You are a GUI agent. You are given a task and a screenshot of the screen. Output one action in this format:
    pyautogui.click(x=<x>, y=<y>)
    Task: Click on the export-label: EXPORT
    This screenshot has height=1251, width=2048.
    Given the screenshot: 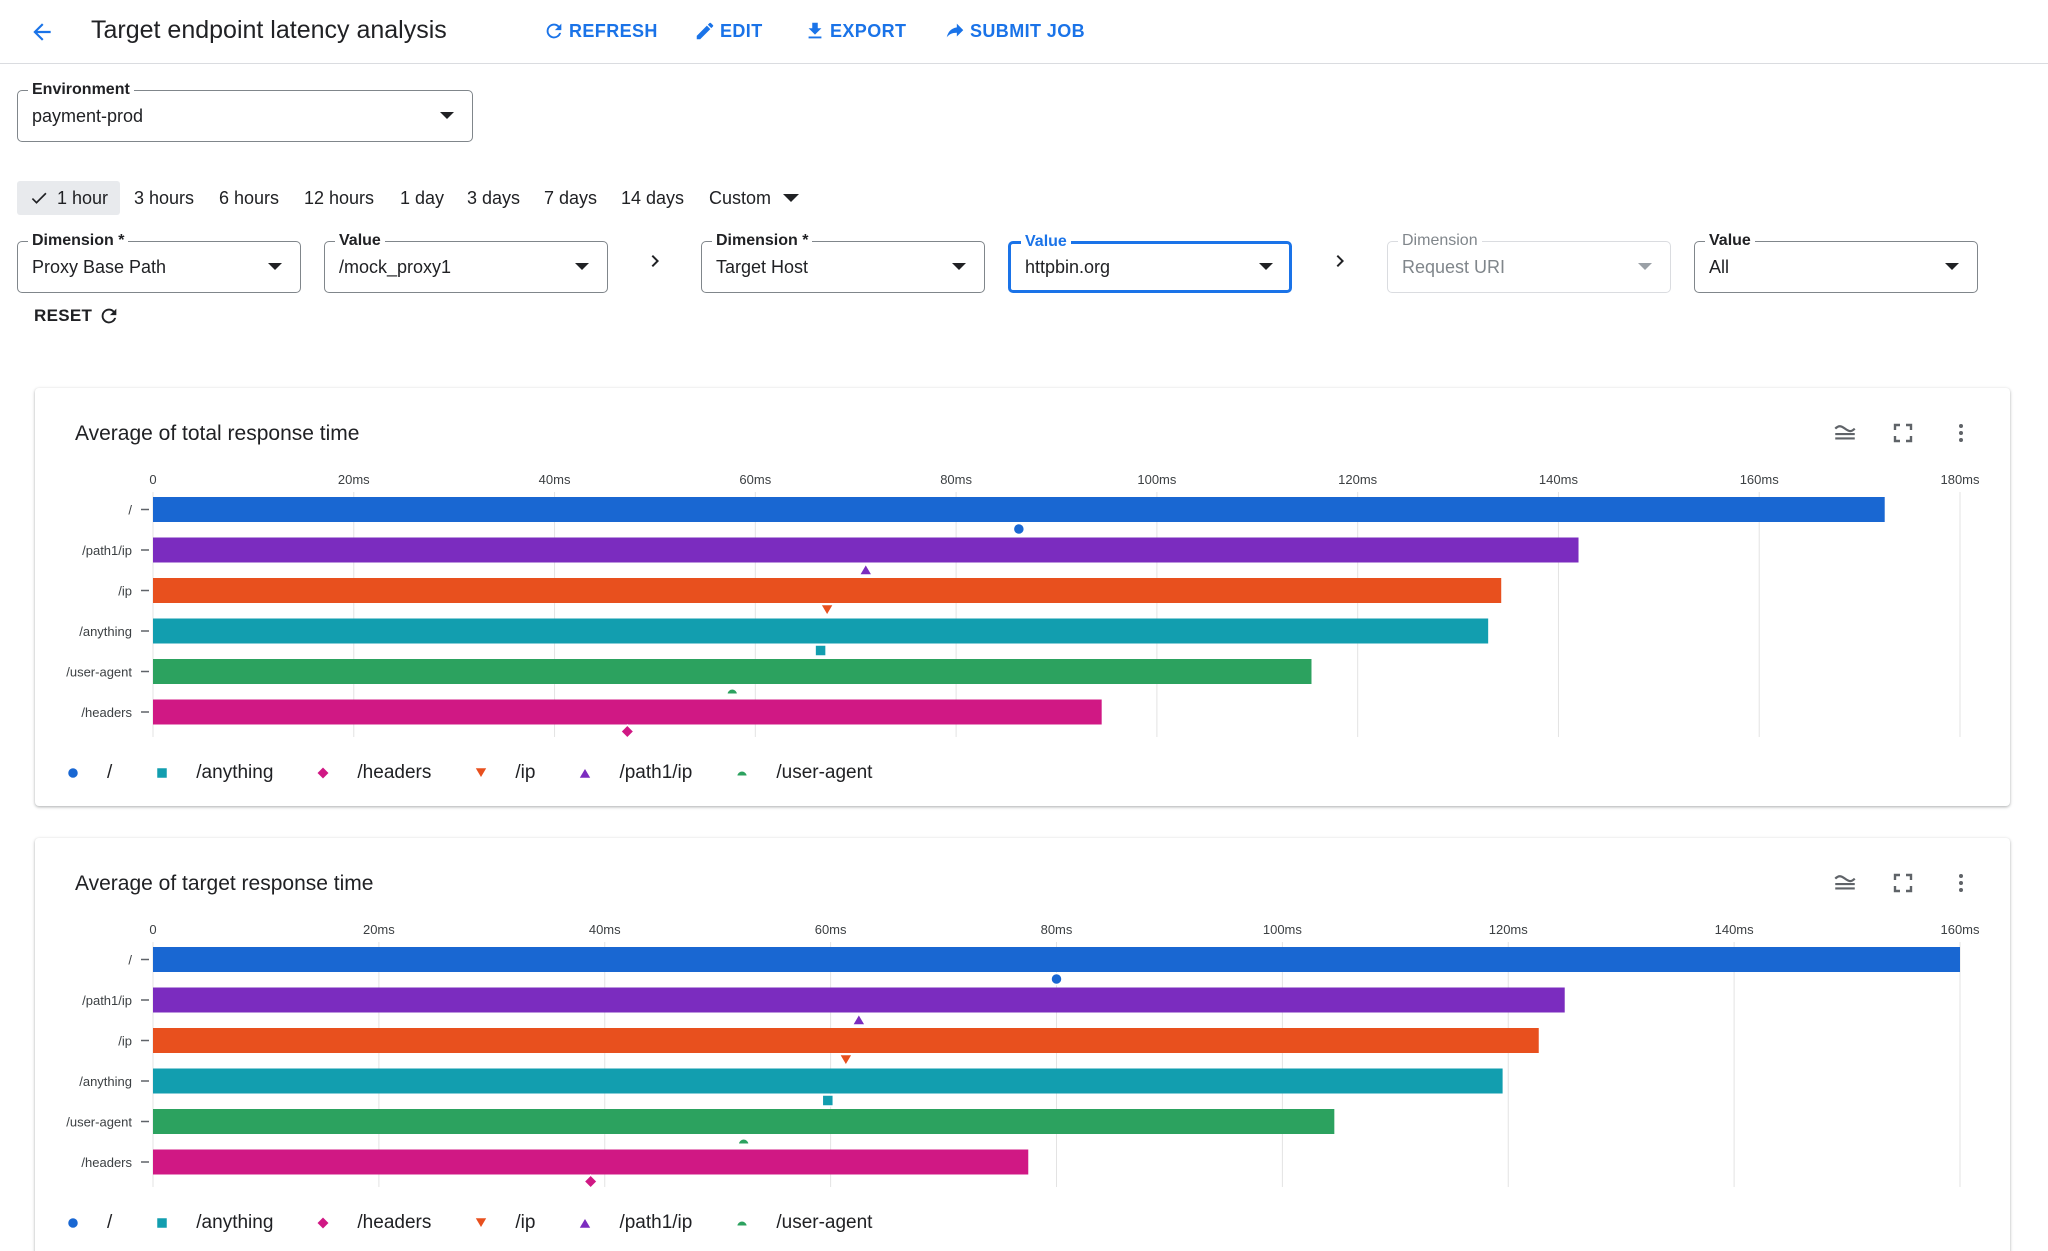 What is the action you would take?
    pyautogui.click(x=868, y=30)
    